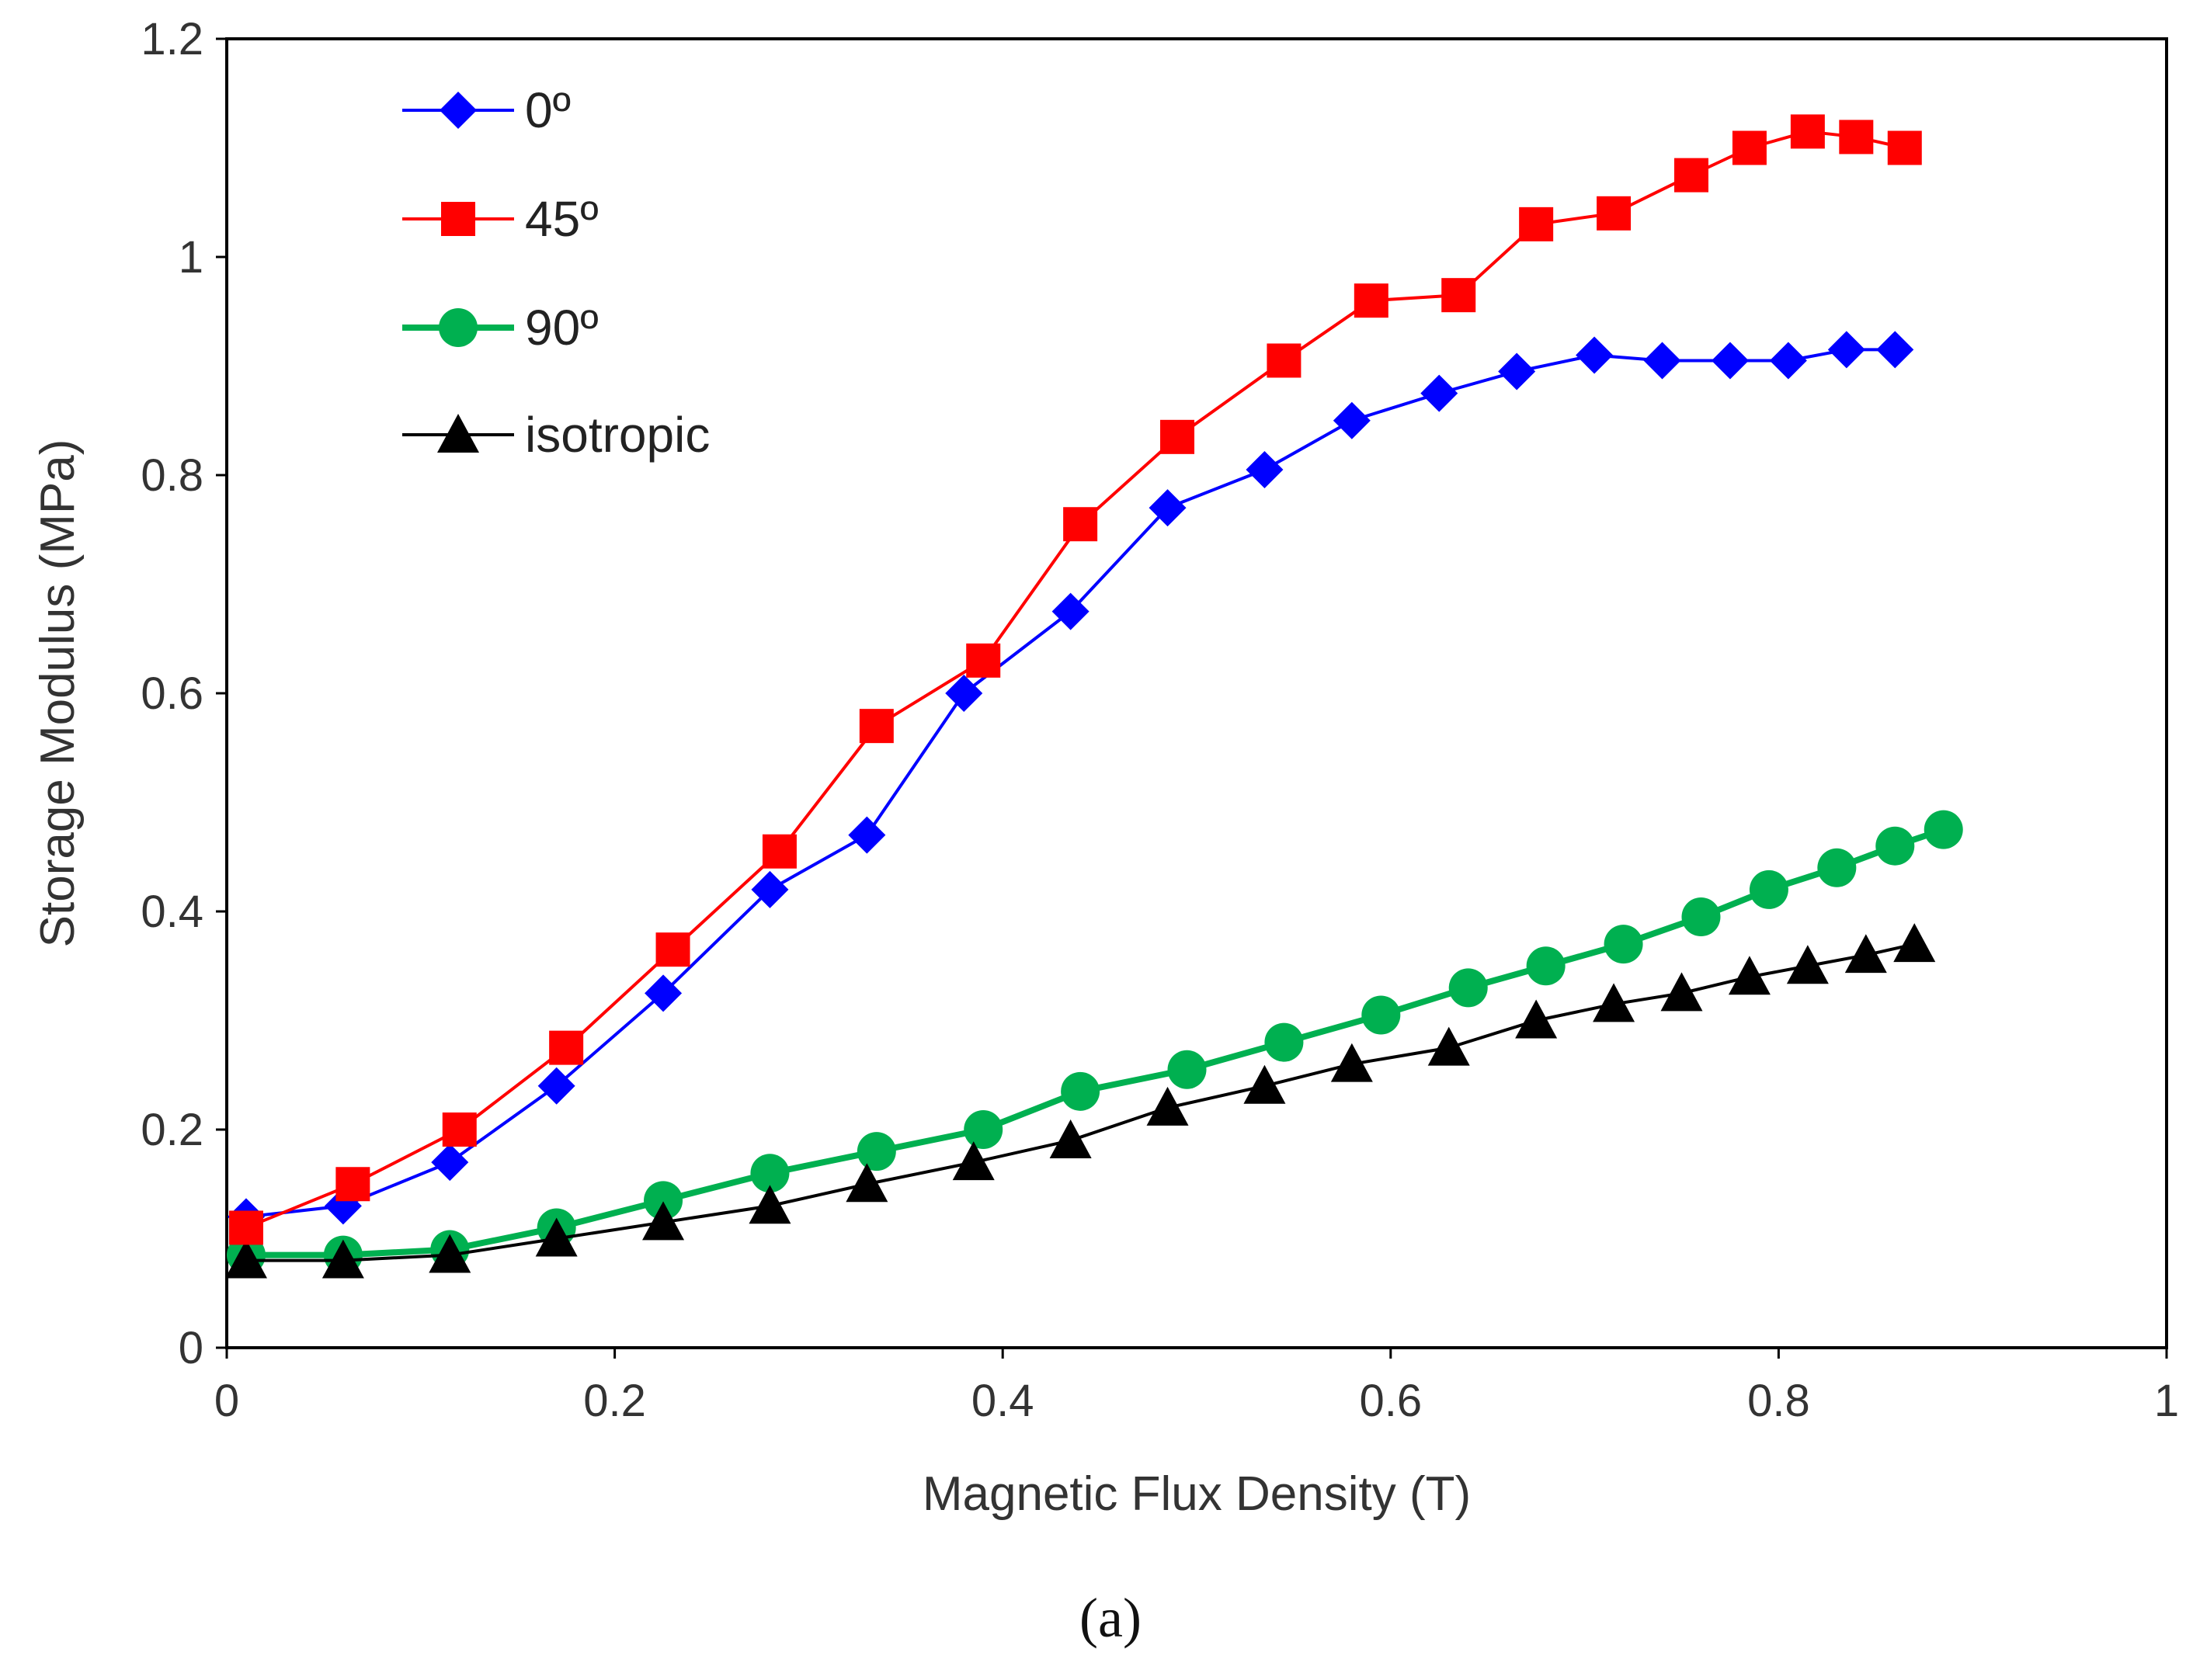  I want to click on x-tick-label: 1, so click(2166, 1401).